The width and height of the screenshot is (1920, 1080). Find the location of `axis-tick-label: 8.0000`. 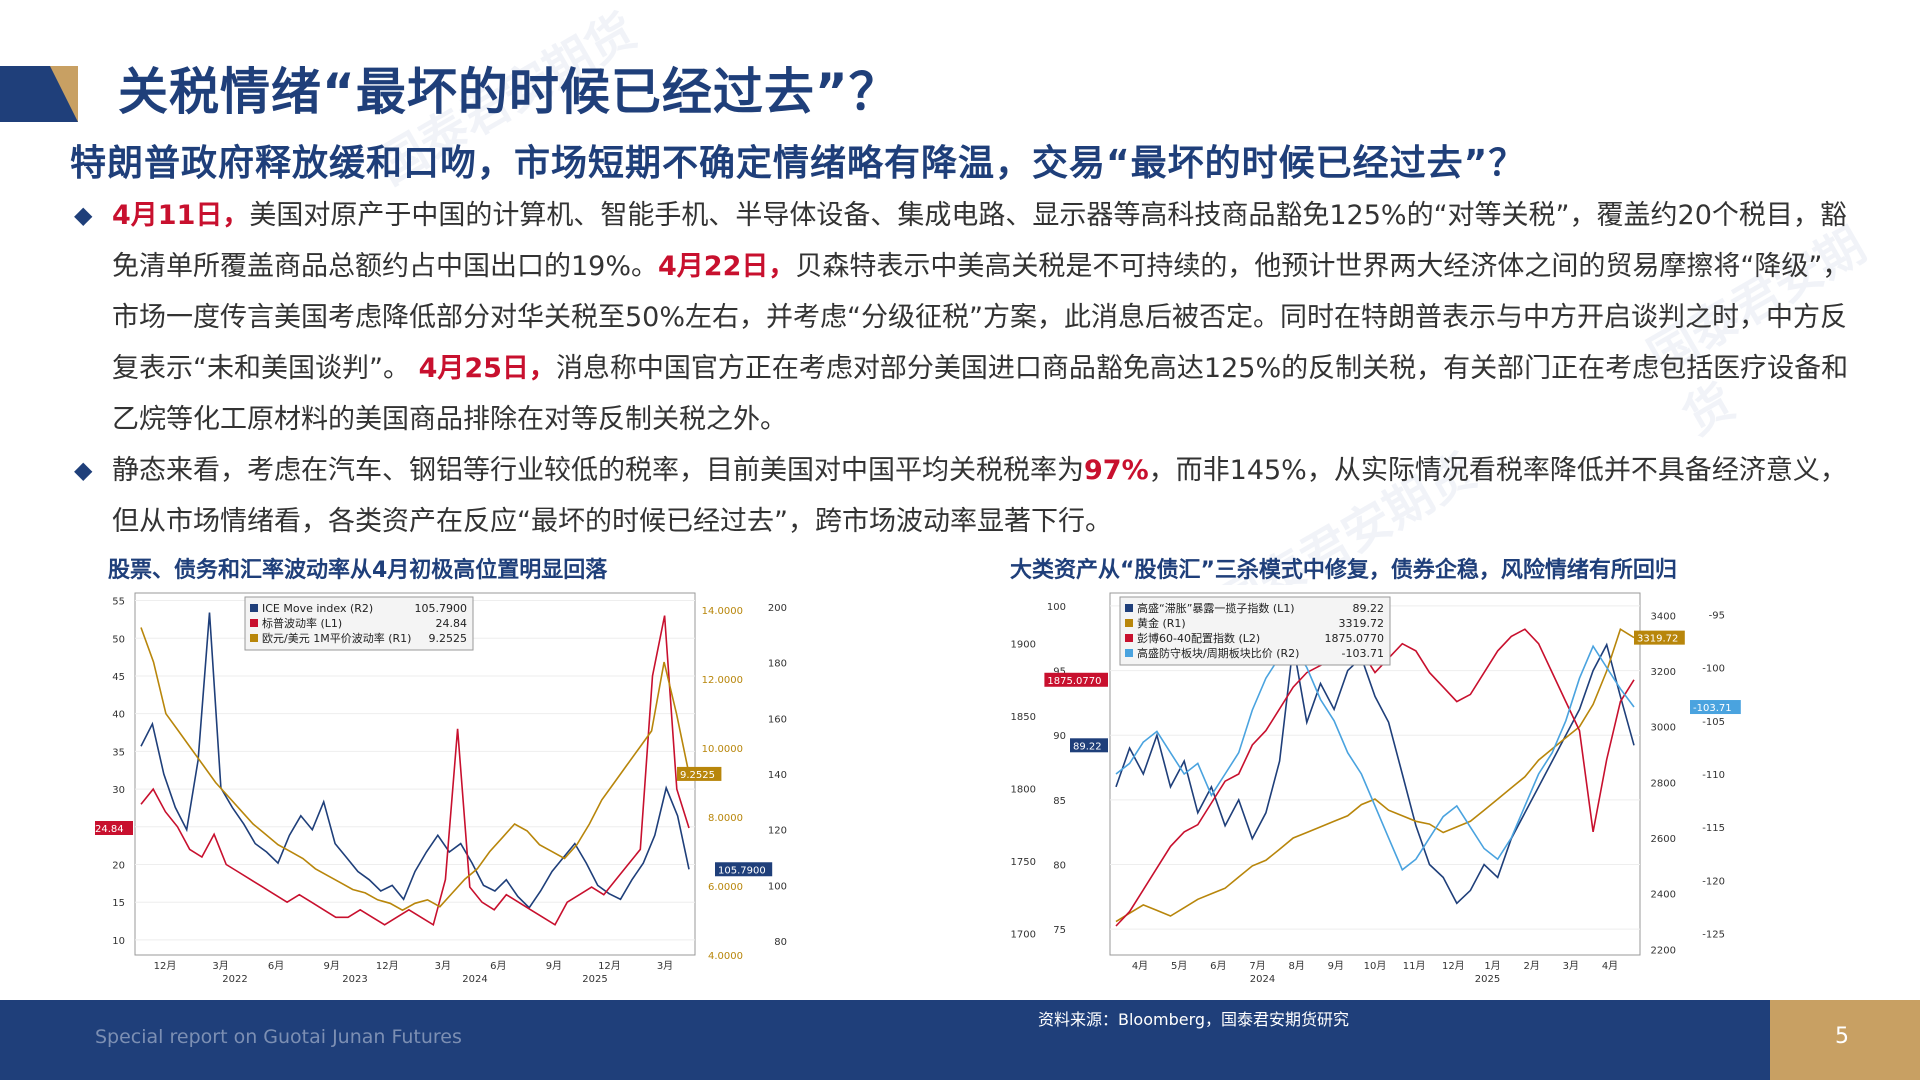

axis-tick-label: 8.0000 is located at coordinates (725, 818).